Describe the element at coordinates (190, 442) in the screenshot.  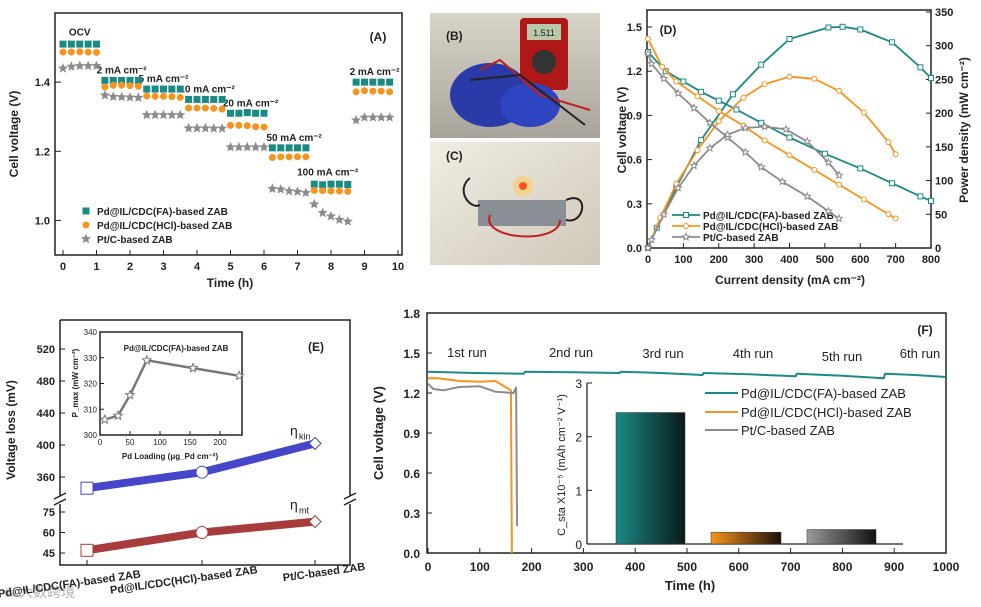
I see `inset-x-tick: 150` at that location.